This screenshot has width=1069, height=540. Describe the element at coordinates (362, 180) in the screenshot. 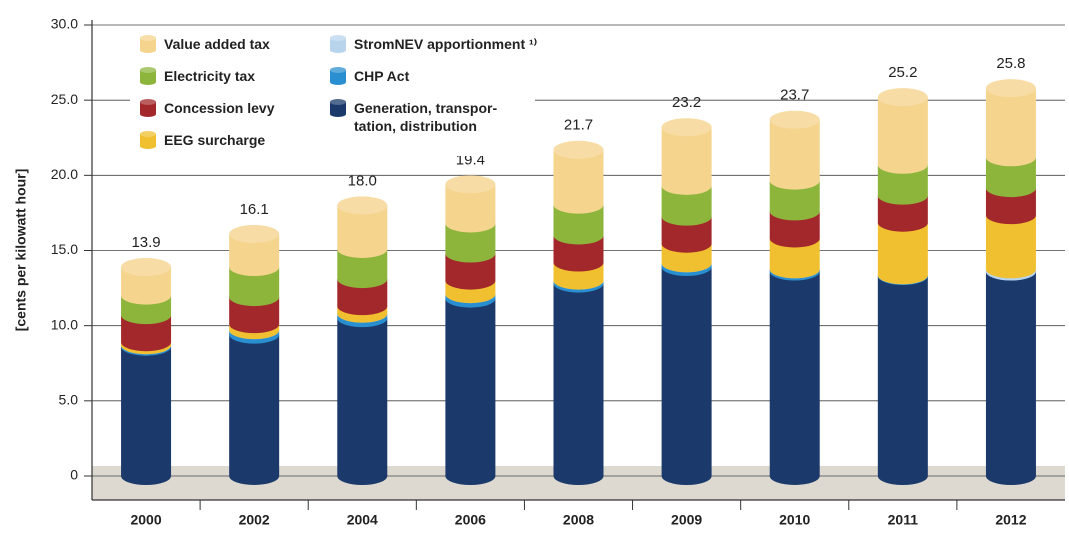

I see `total-label: 18.0` at that location.